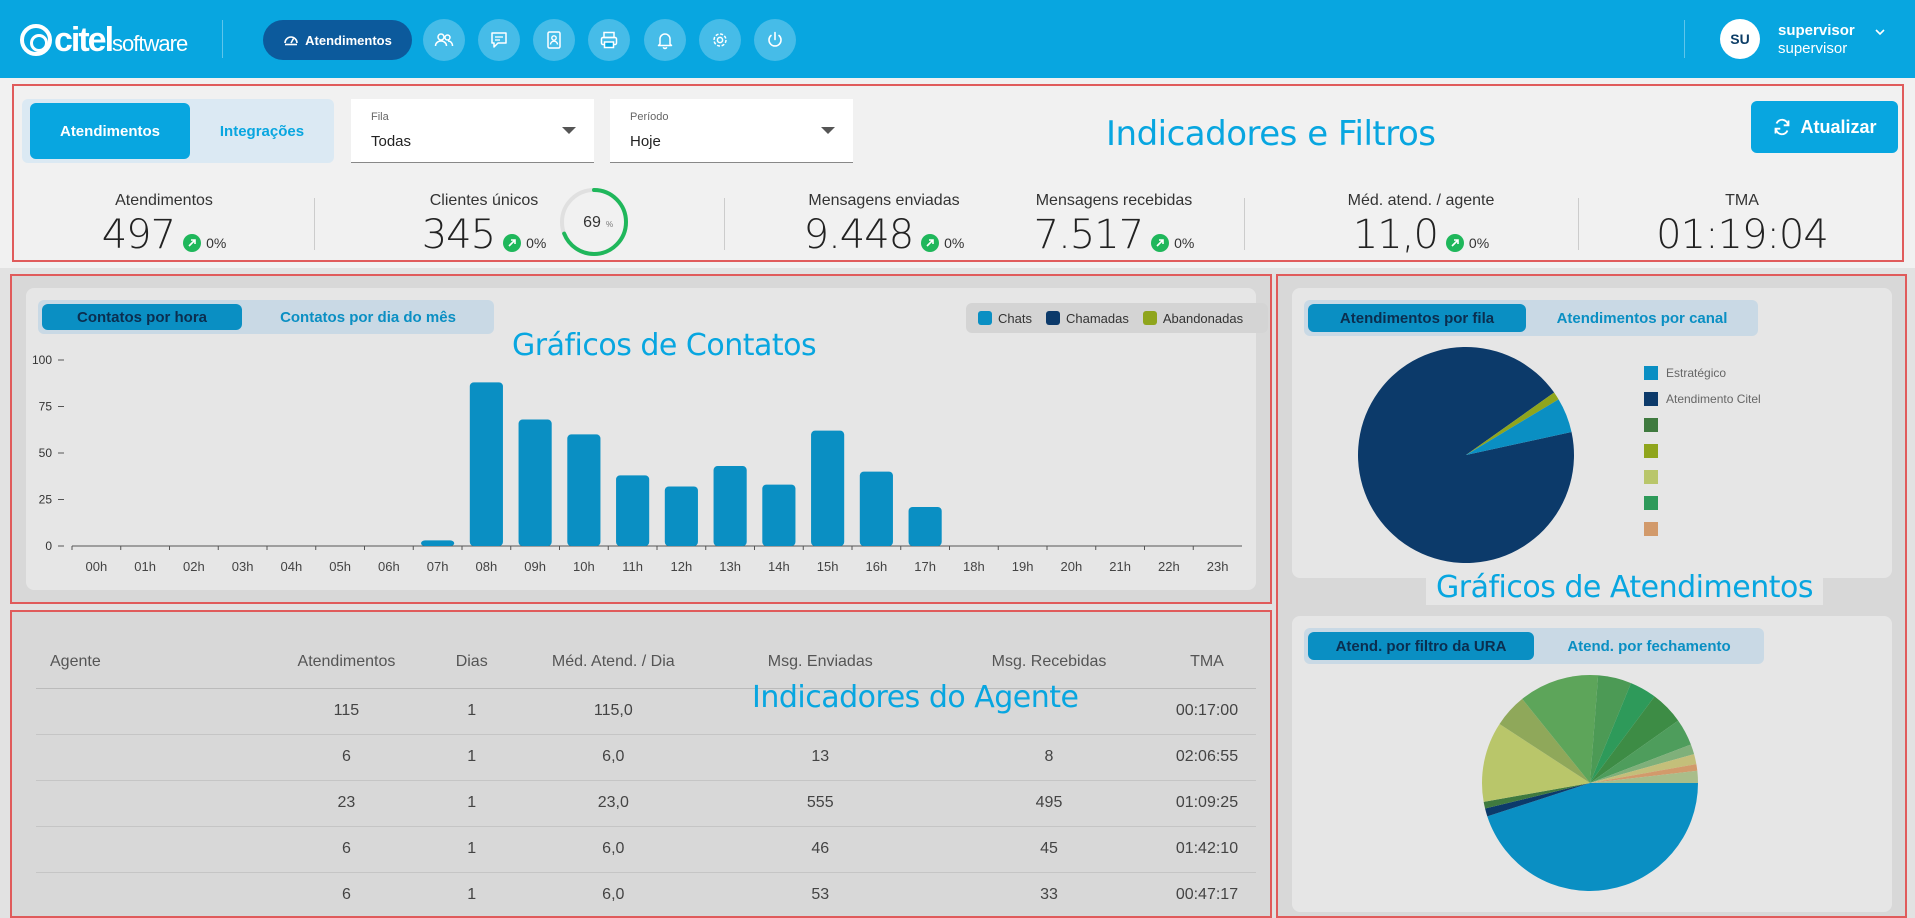  What do you see at coordinates (646, 849) in the screenshot?
I see `table-row: 6 1 6,0 46 45 01:42:10` at bounding box center [646, 849].